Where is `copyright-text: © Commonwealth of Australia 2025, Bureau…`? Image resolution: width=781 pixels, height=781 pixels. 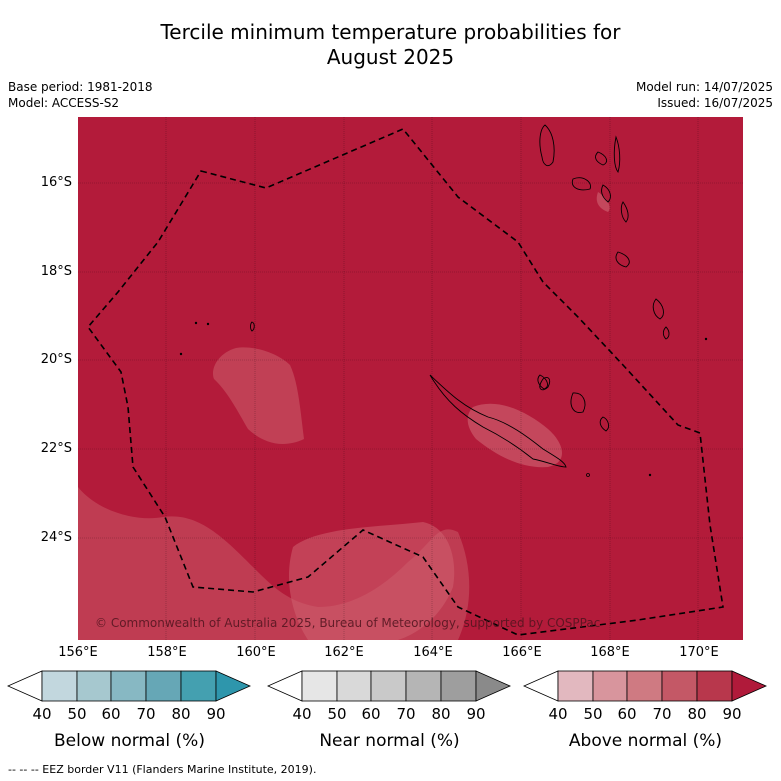 copyright-text: © Commonwealth of Australia 2025, Bureau… is located at coordinates (347, 623).